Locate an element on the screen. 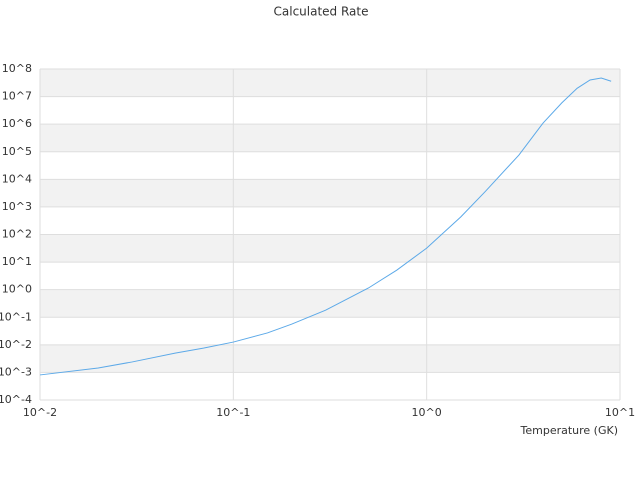 The image size is (640, 480). y-tick-label: 10^-1 is located at coordinates (16, 316).